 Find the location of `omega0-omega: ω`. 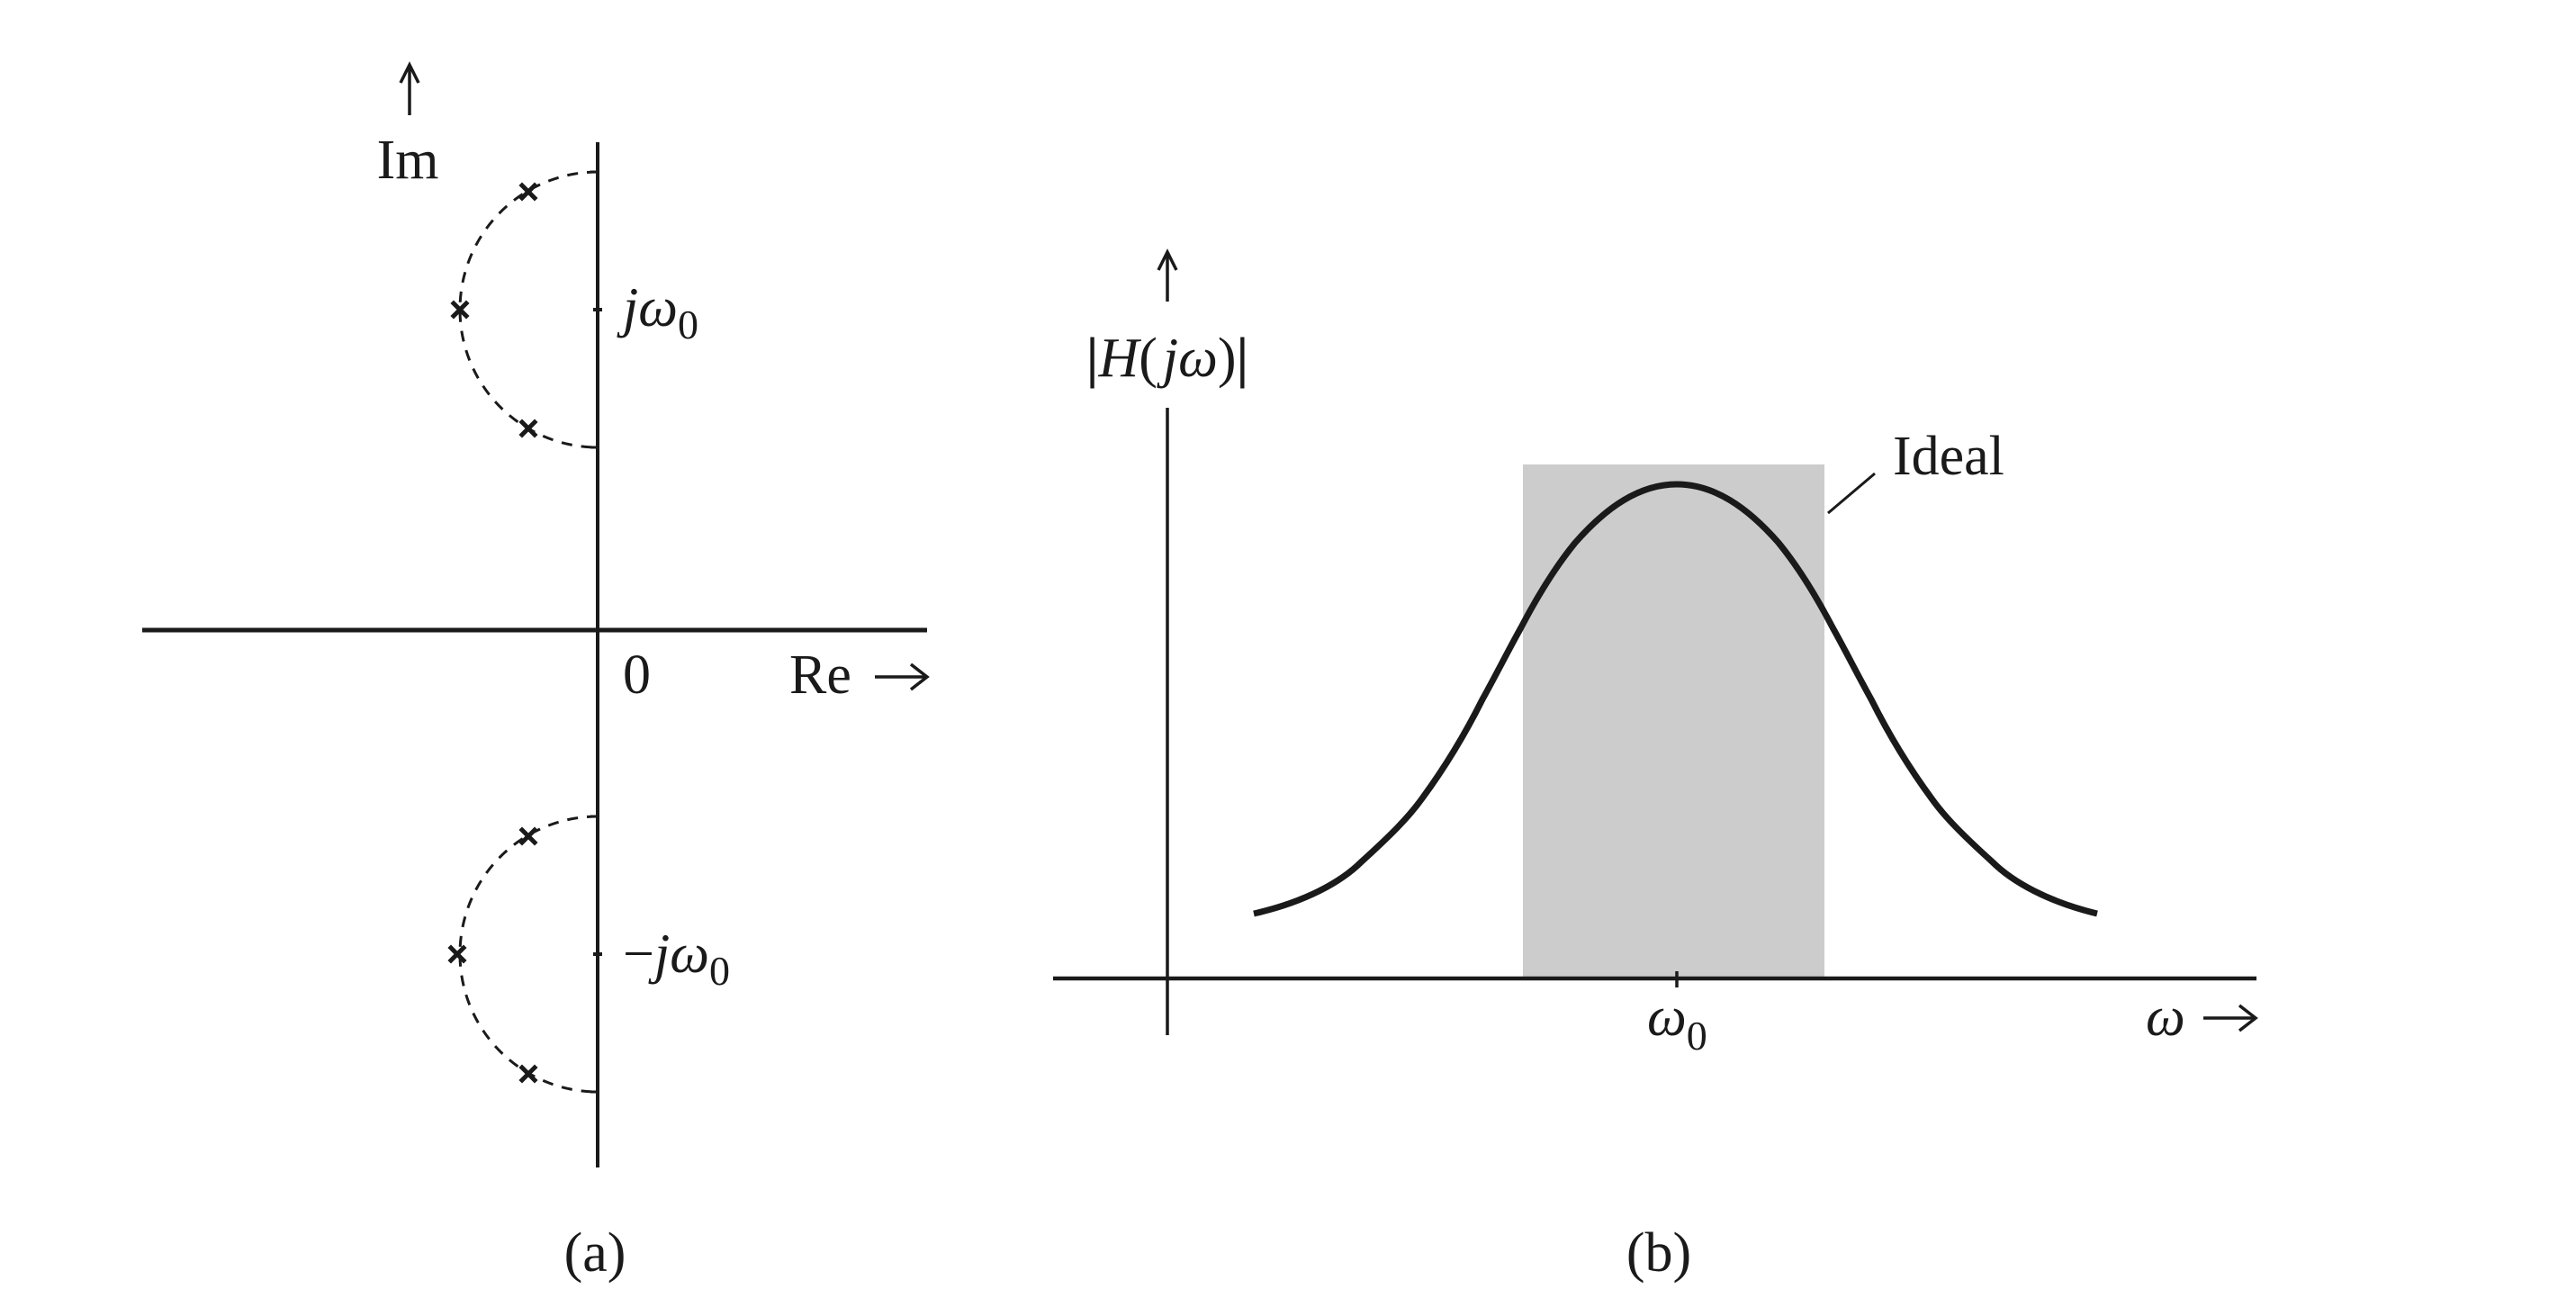

omega0-omega: ω is located at coordinates (1667, 1018).